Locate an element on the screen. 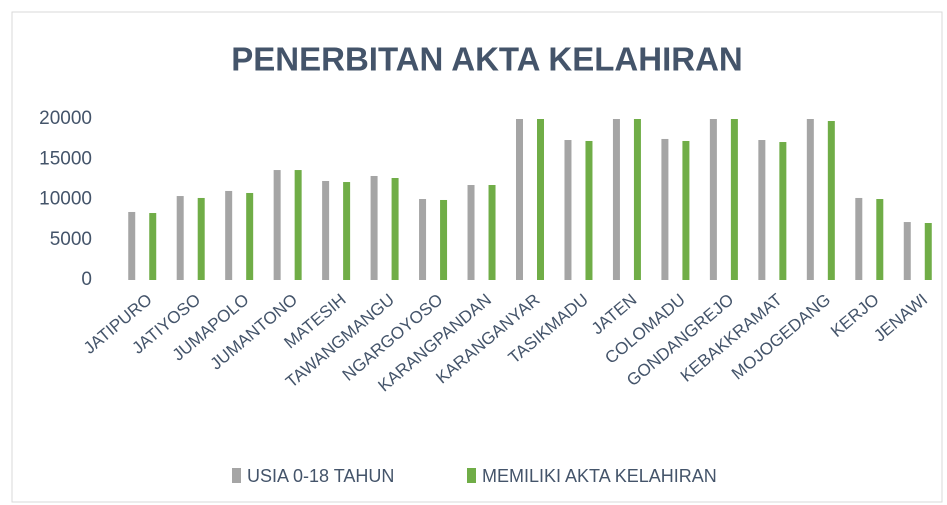 The width and height of the screenshot is (947, 505). chart-title: PENERBITAN AKTA KELAHIRAN is located at coordinates (486, 59).